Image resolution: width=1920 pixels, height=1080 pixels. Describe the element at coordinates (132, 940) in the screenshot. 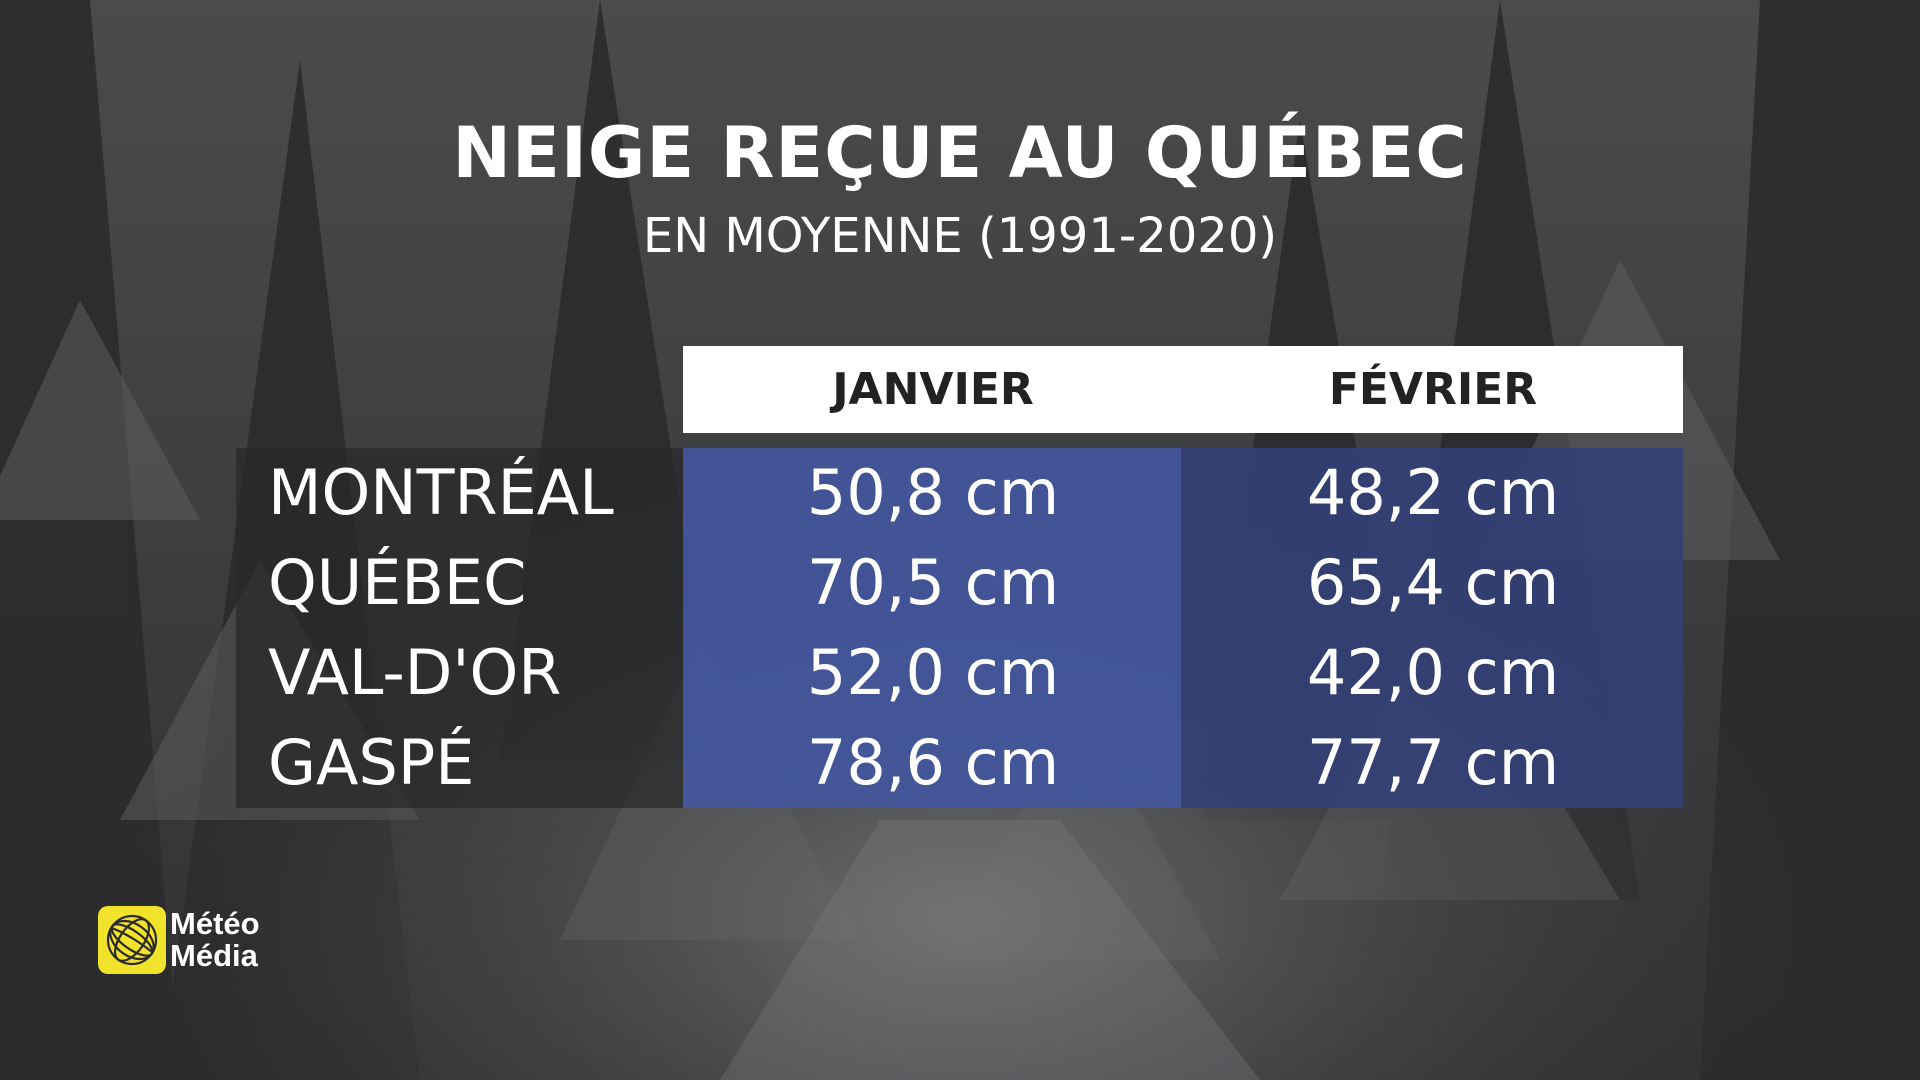

I see `globe-icon` at that location.